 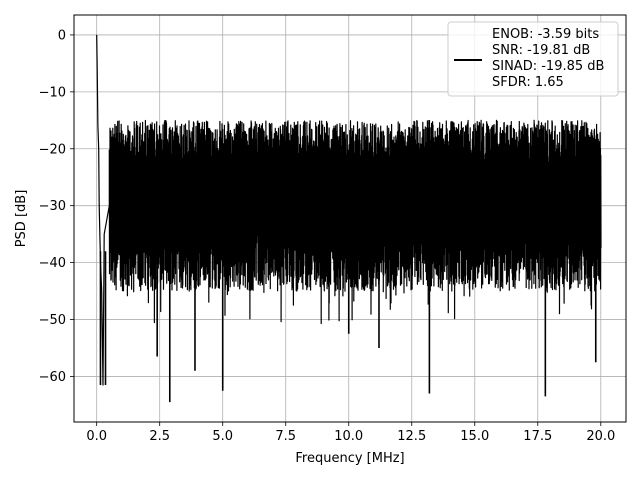 What do you see at coordinates (348, 436) in the screenshot?
I see `x-tick-label: 10.0` at bounding box center [348, 436].